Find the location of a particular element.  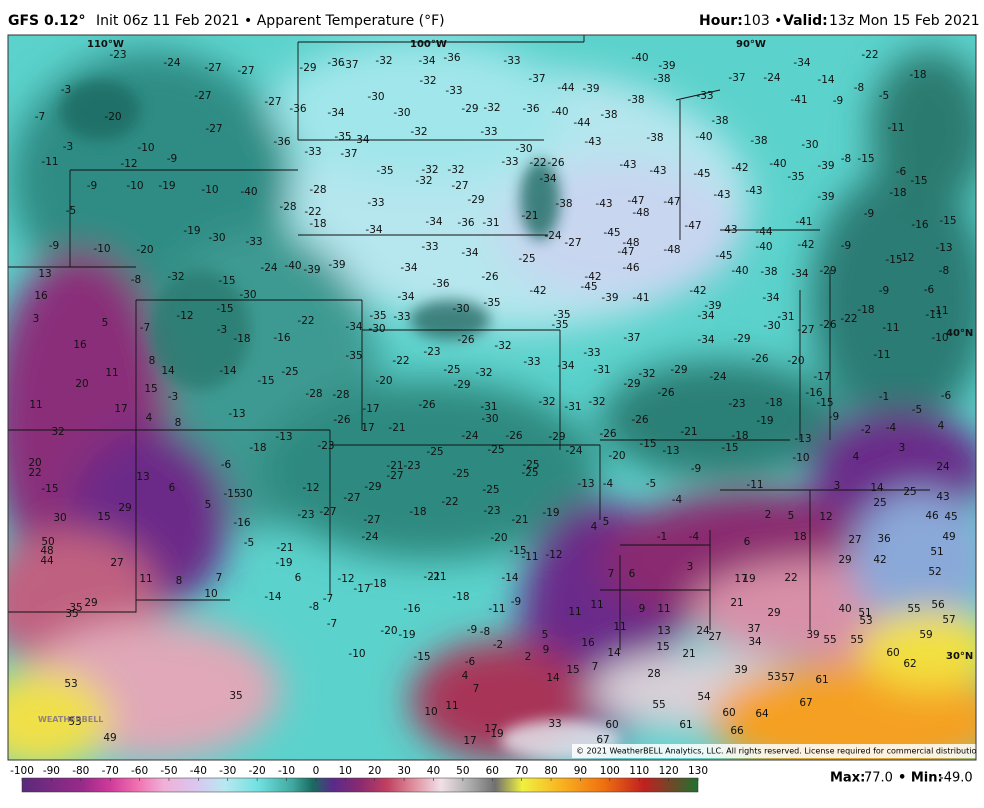

temperature-value: -11 is located at coordinates (49, 162).